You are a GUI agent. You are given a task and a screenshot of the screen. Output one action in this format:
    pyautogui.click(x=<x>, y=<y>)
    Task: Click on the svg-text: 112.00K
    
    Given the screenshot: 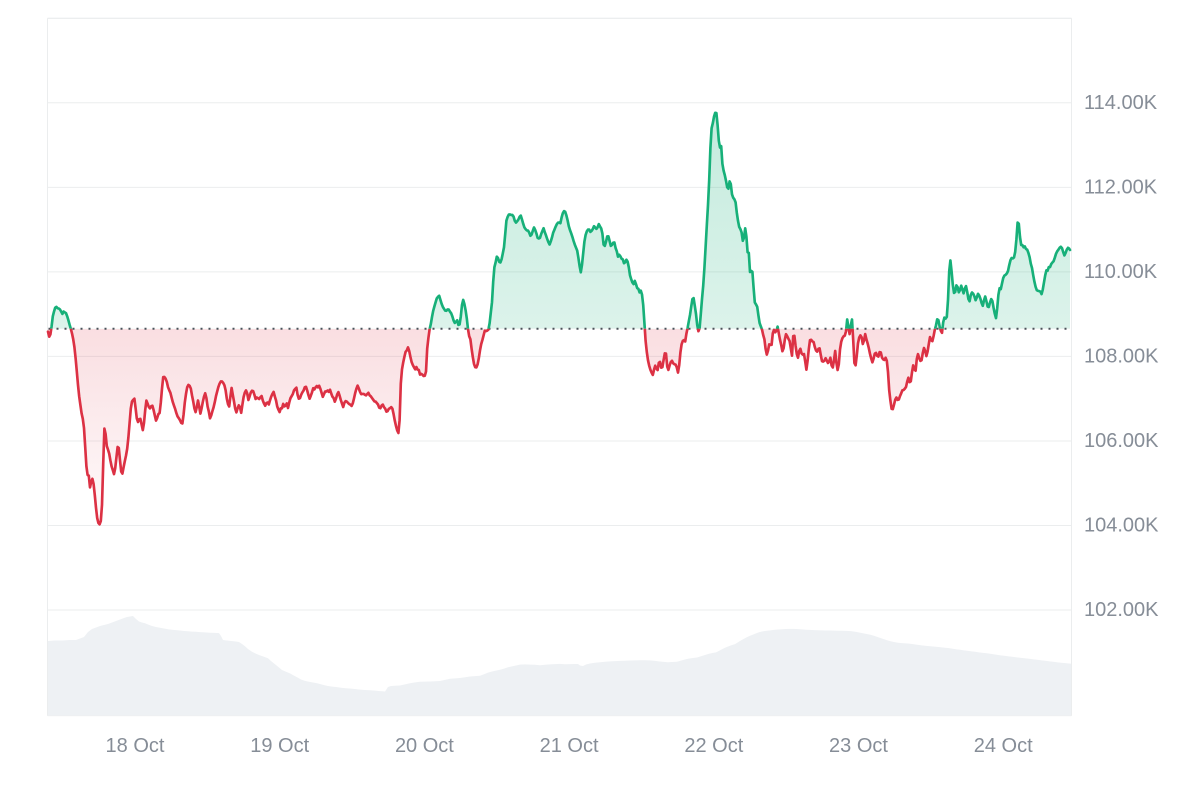 What is the action you would take?
    pyautogui.click(x=1121, y=187)
    